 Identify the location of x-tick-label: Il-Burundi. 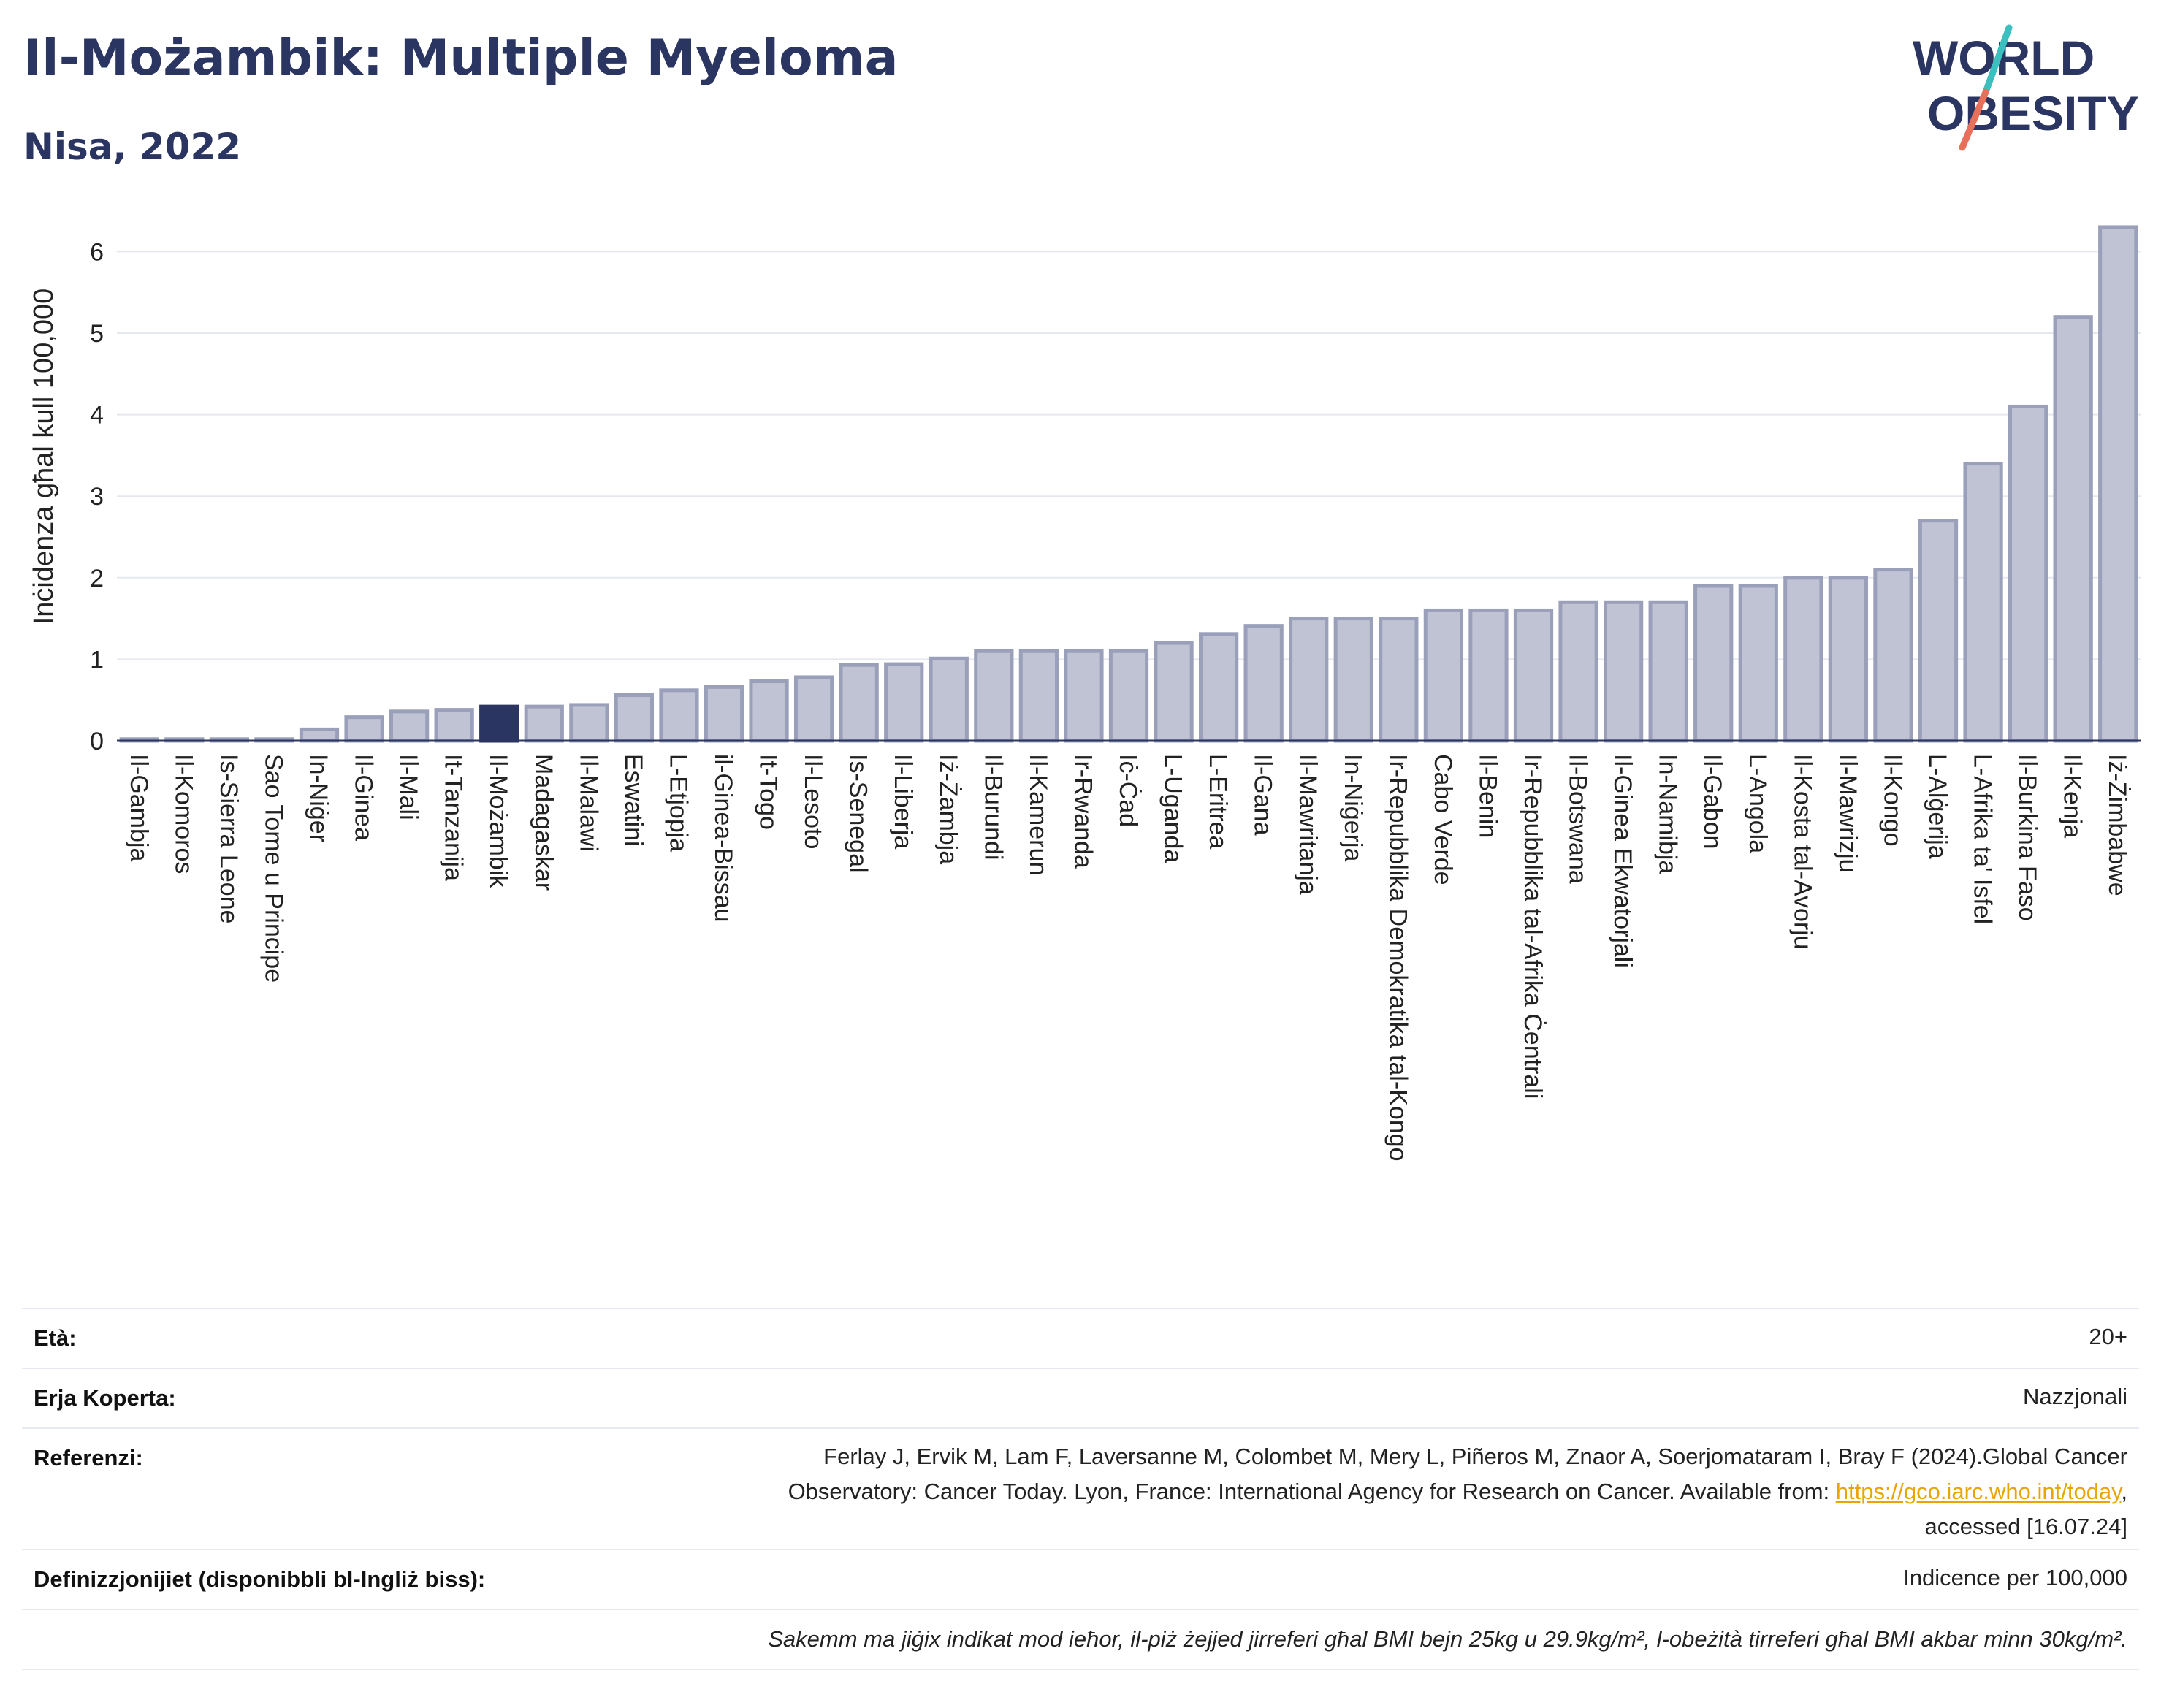
(993, 807).